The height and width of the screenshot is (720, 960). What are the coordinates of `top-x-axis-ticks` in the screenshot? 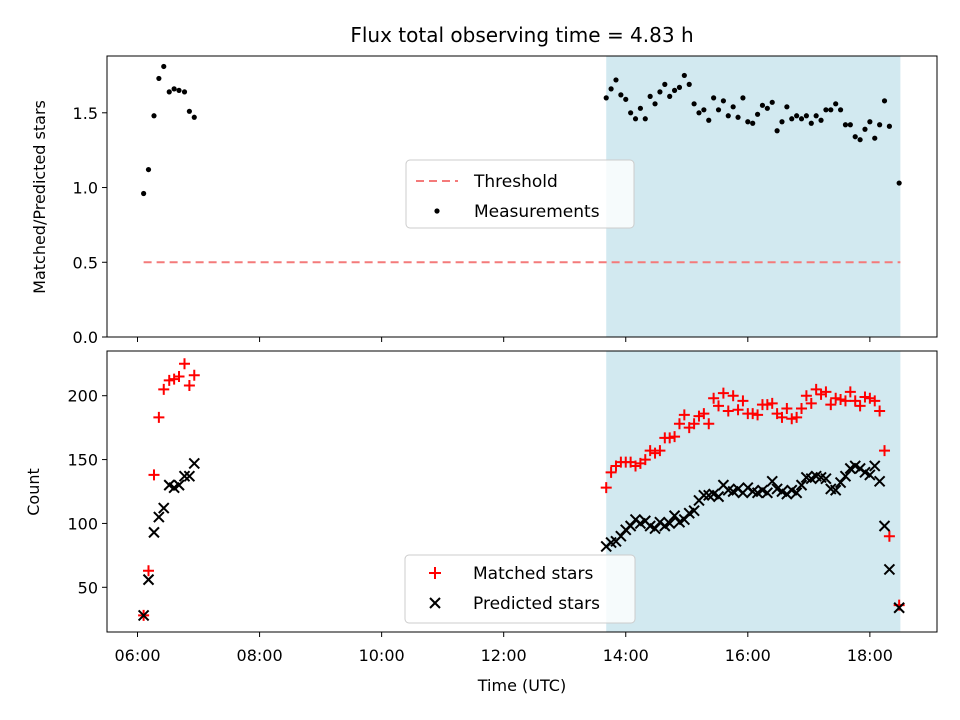 It's located at (504, 339).